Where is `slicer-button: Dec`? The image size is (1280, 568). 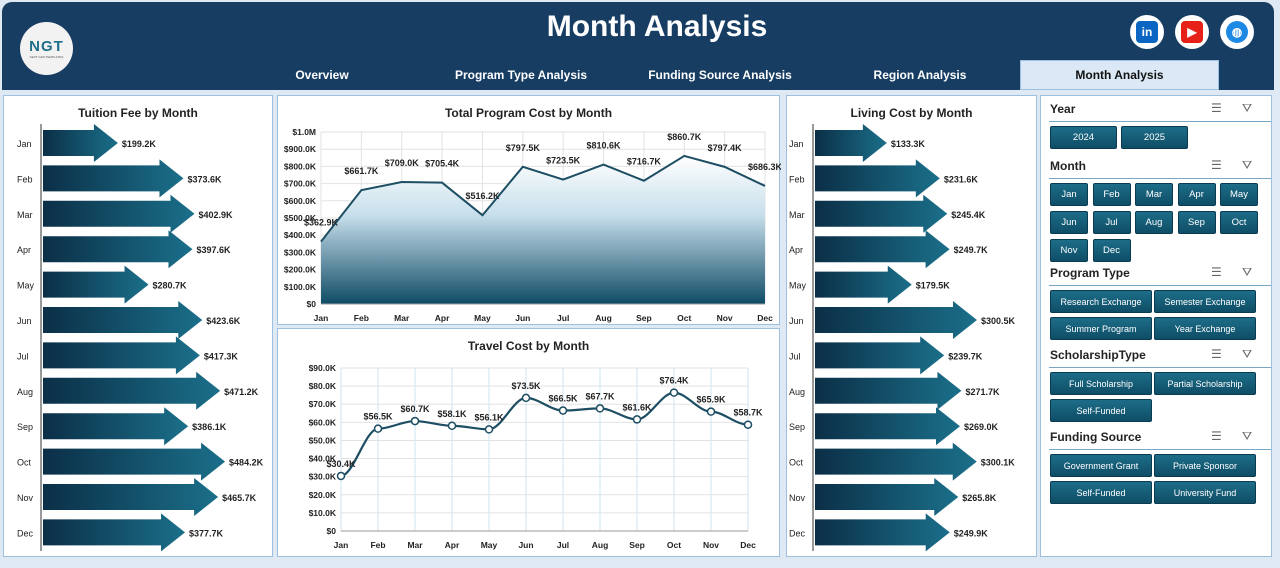 slicer-button: Dec is located at coordinates (1111, 250).